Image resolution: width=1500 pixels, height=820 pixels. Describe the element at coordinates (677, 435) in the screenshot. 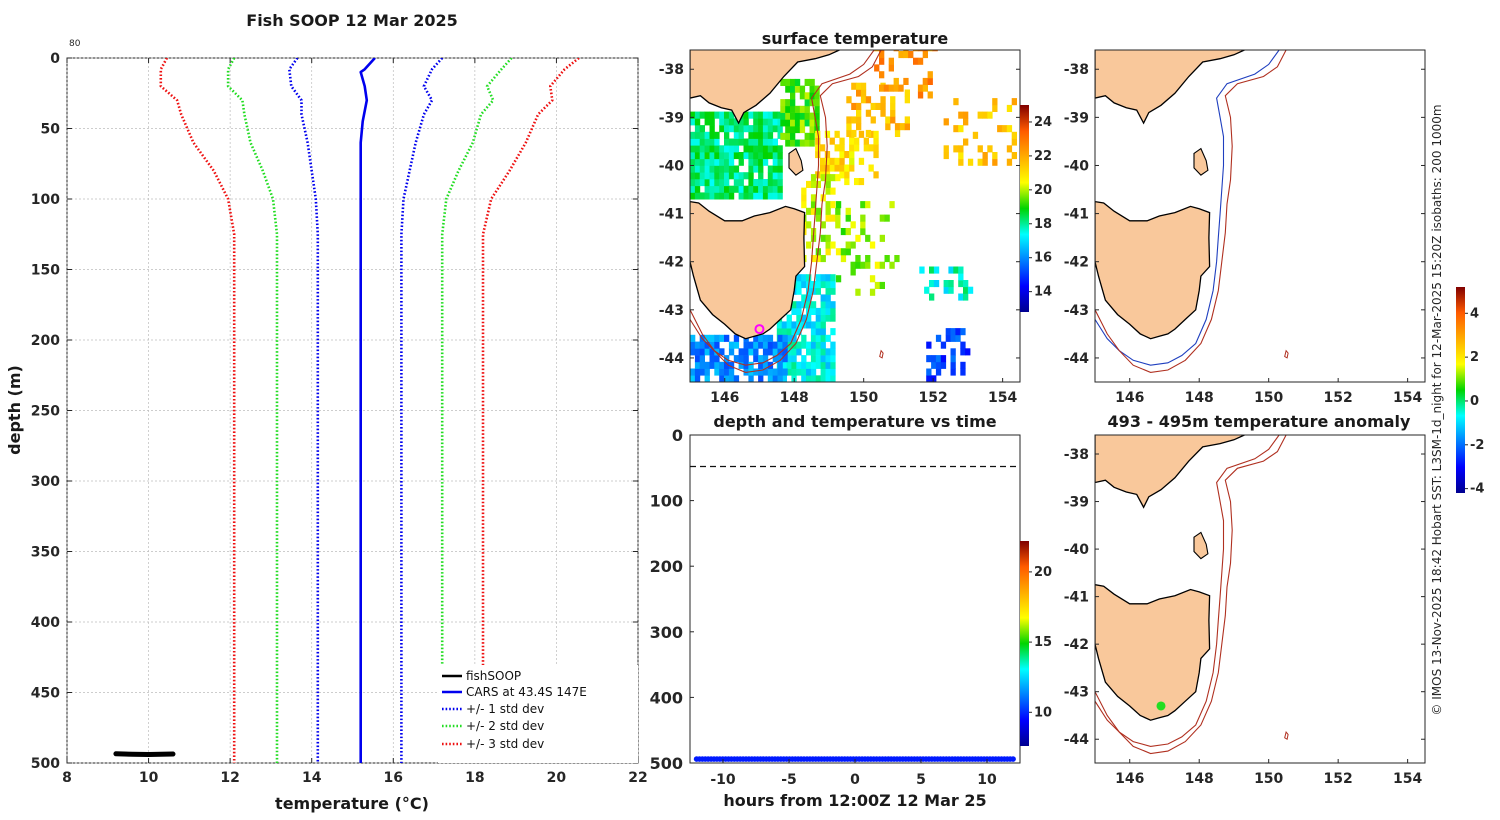

I see `y-tick-label: 0` at that location.